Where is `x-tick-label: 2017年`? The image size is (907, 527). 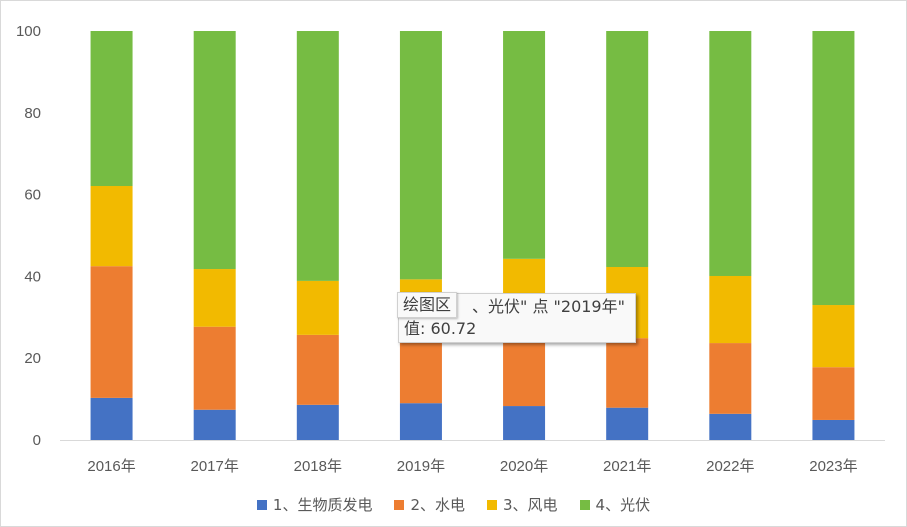 x-tick-label: 2017年 is located at coordinates (215, 466).